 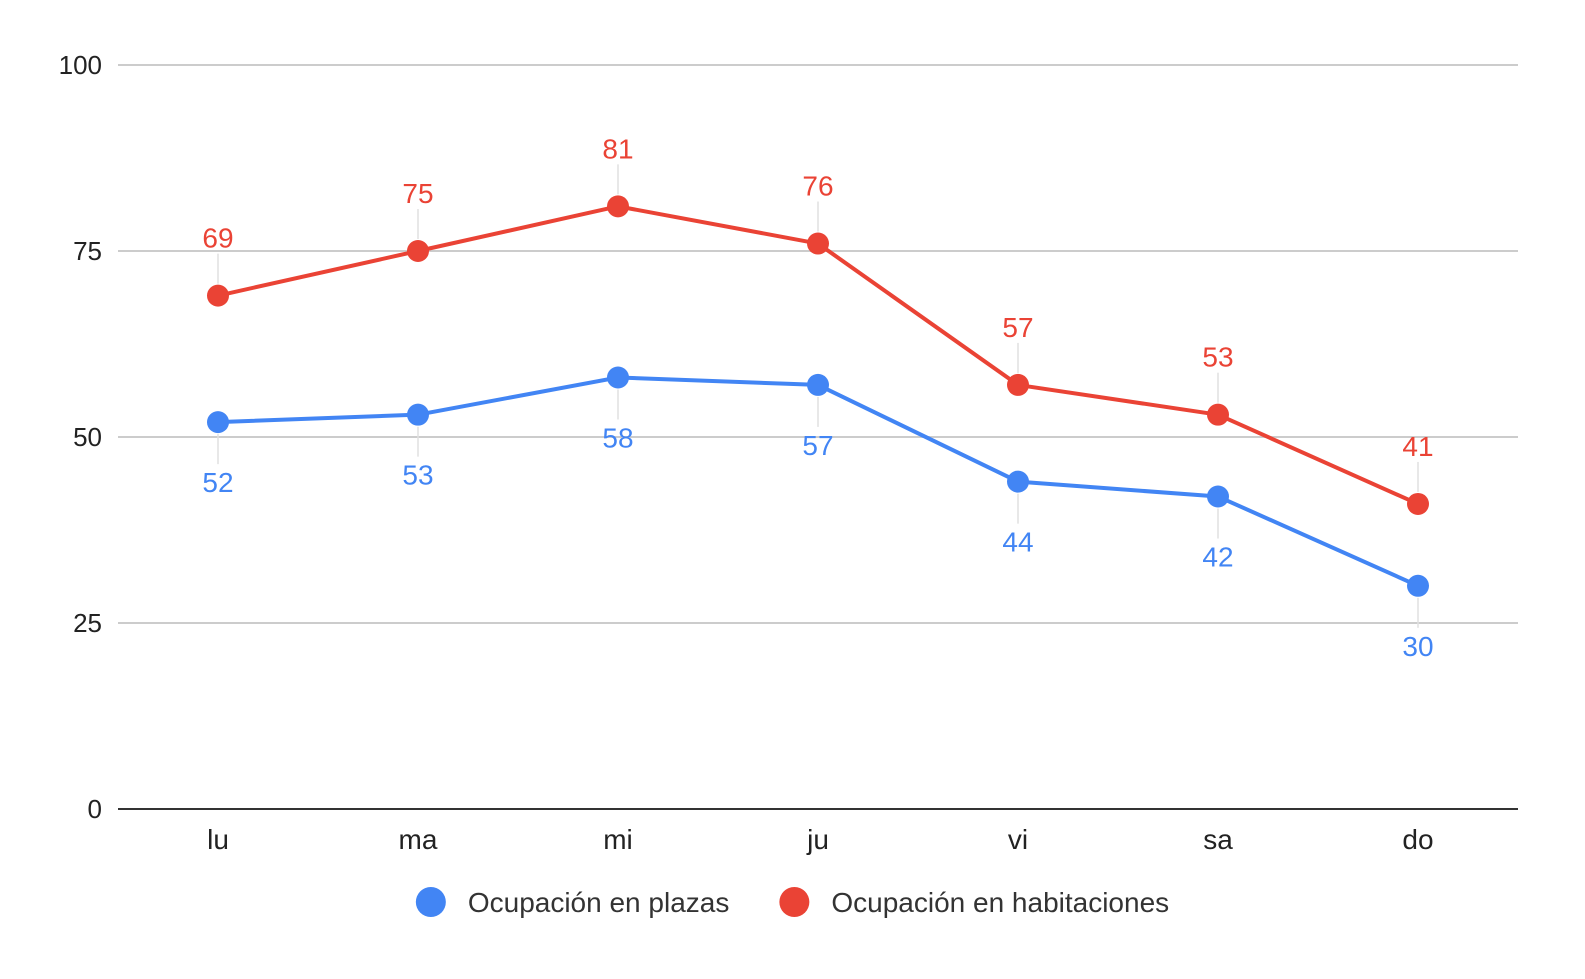 I want to click on data-label: 81, so click(x=617, y=148).